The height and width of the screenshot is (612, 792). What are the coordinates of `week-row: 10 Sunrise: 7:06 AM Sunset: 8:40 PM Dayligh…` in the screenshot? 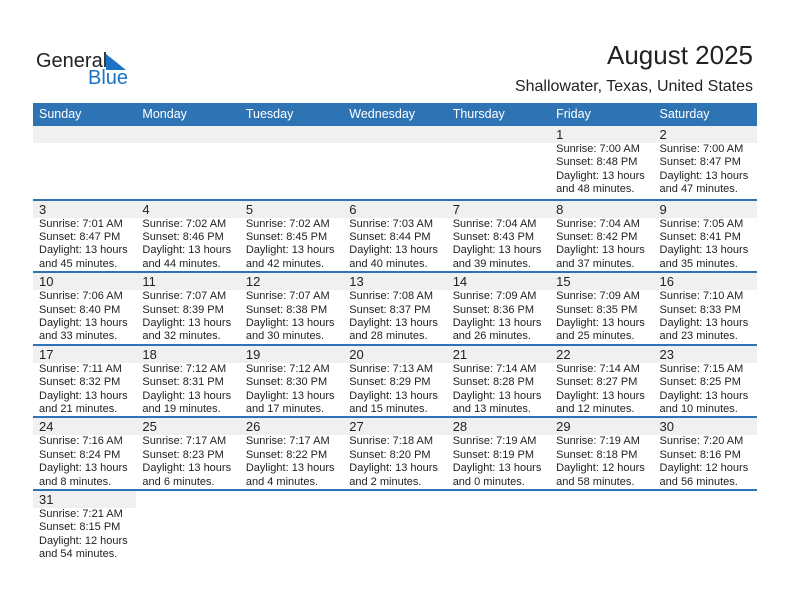 It's located at (395, 307).